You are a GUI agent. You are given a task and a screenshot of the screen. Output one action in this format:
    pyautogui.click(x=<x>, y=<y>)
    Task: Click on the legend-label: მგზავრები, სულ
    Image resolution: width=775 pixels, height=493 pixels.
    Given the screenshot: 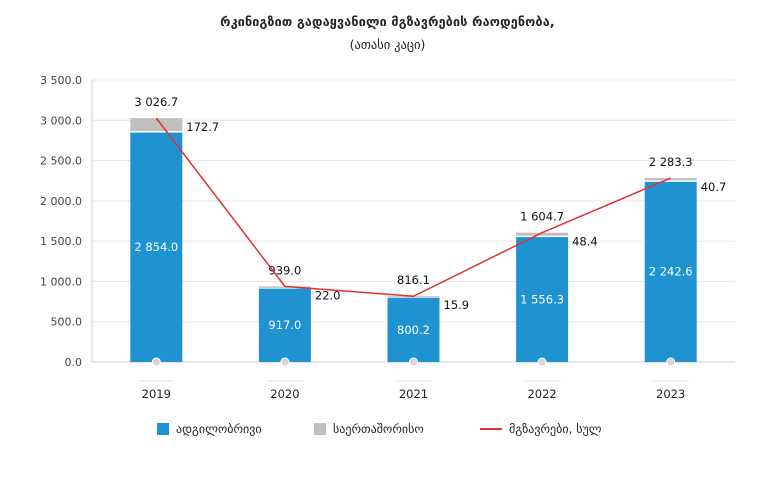 What is the action you would take?
    pyautogui.click(x=555, y=429)
    